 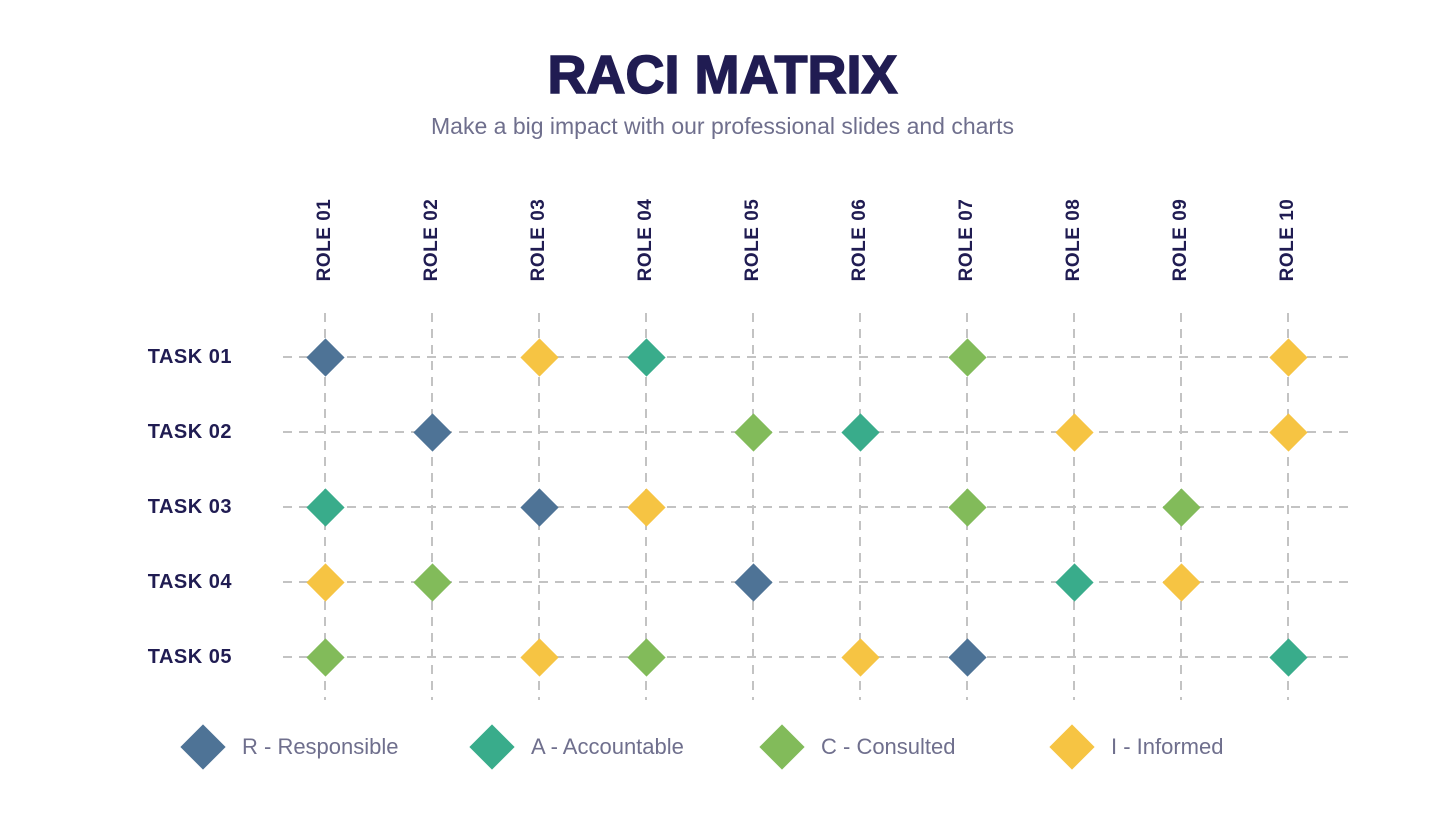 What do you see at coordinates (189, 432) in the screenshot?
I see `task-label-02: TASK 02` at bounding box center [189, 432].